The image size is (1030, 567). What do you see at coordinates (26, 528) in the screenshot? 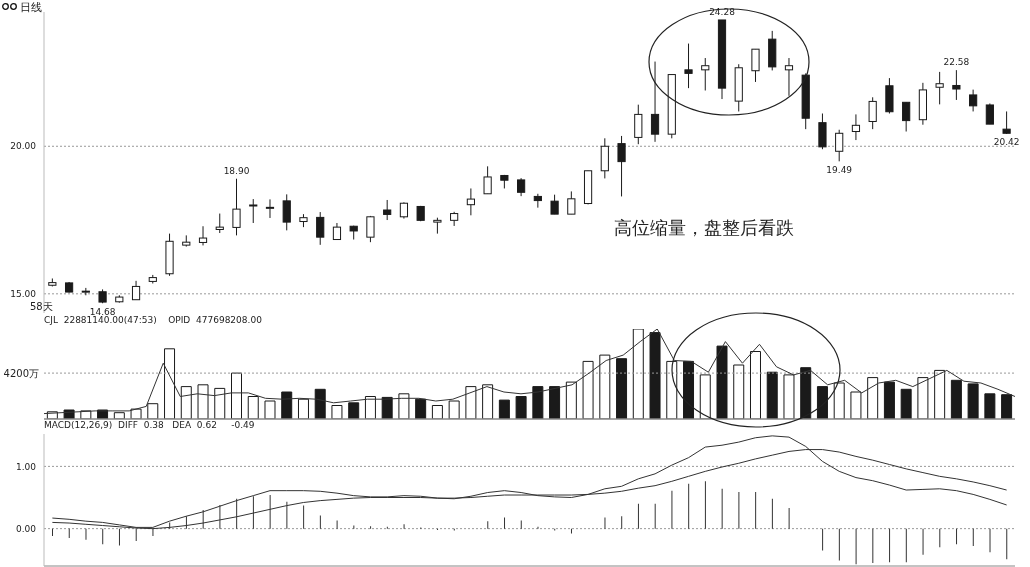
I see `y-tick-label: 0.00` at bounding box center [26, 528].